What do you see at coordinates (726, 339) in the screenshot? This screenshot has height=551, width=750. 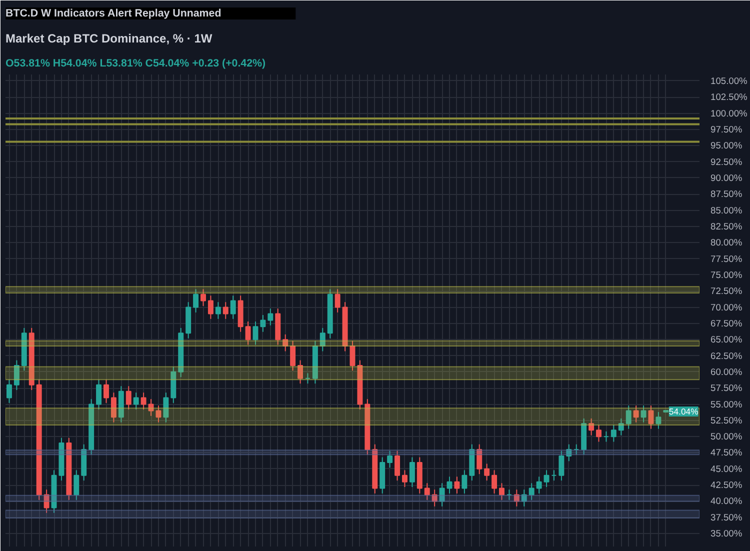 I see `y-tick-label: 65.00%` at bounding box center [726, 339].